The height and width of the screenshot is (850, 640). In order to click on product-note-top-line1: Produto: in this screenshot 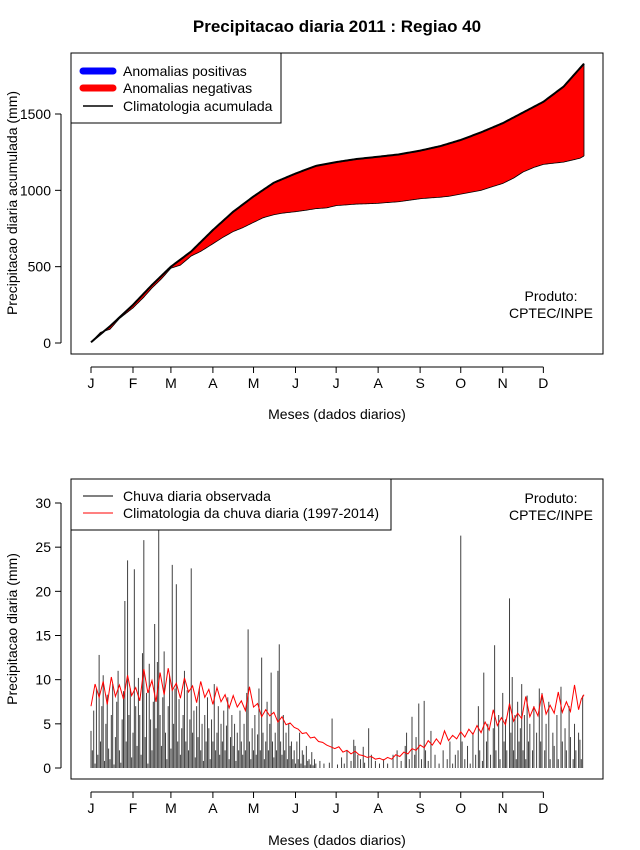, I will do `click(551, 296)`.